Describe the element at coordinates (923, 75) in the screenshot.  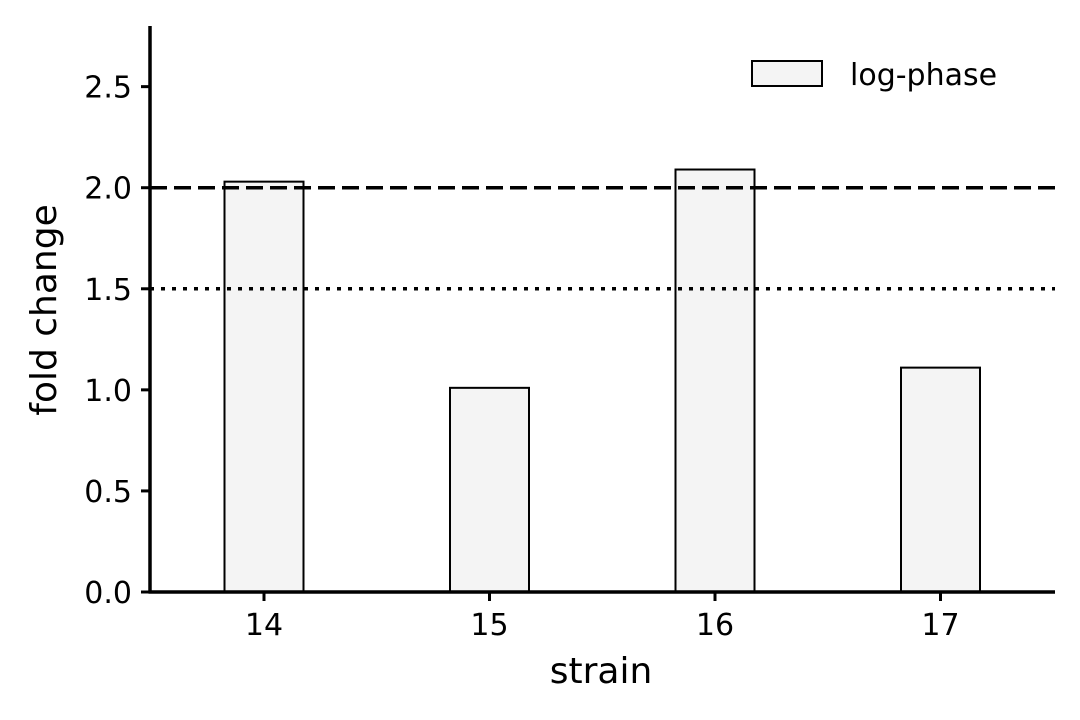
I see `legend-label: log-phase` at that location.